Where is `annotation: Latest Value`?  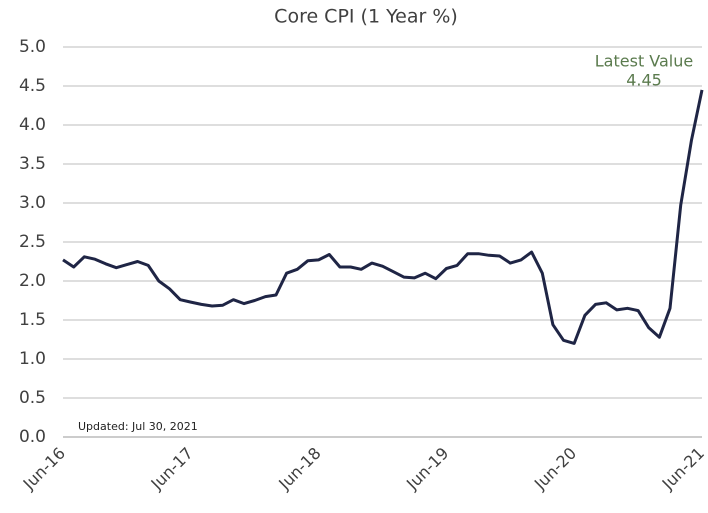
annotation: Latest Value is located at coordinates (644, 61).